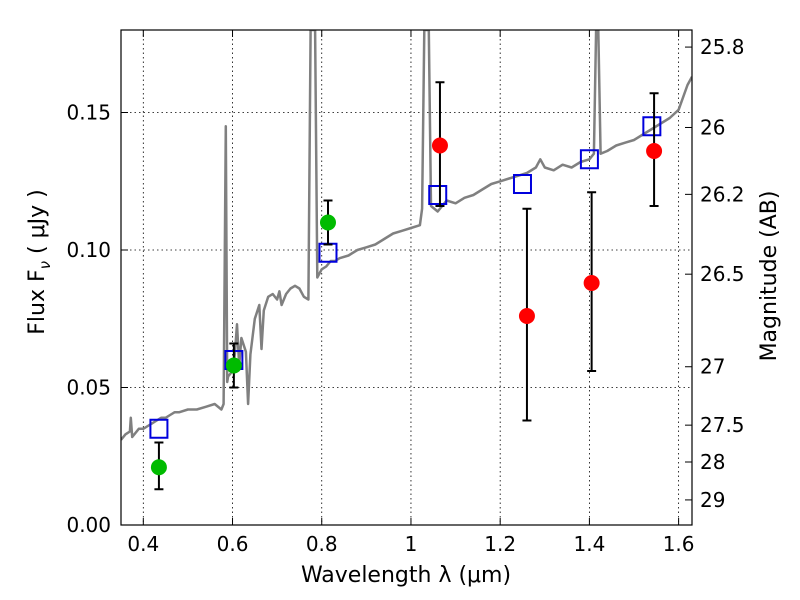  Describe the element at coordinates (45, 265) in the screenshot. I see `y-axis-label-sub: ν` at that location.